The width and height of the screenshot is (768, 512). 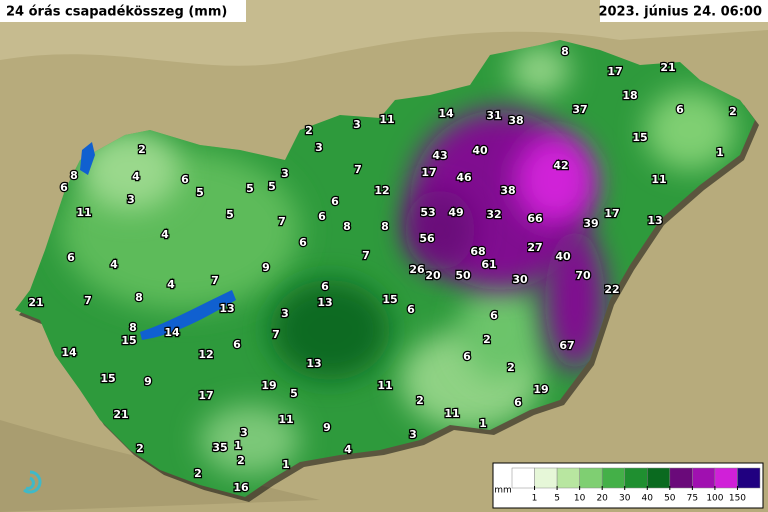 I want to click on legend-tick-label: 20, so click(x=602, y=499).